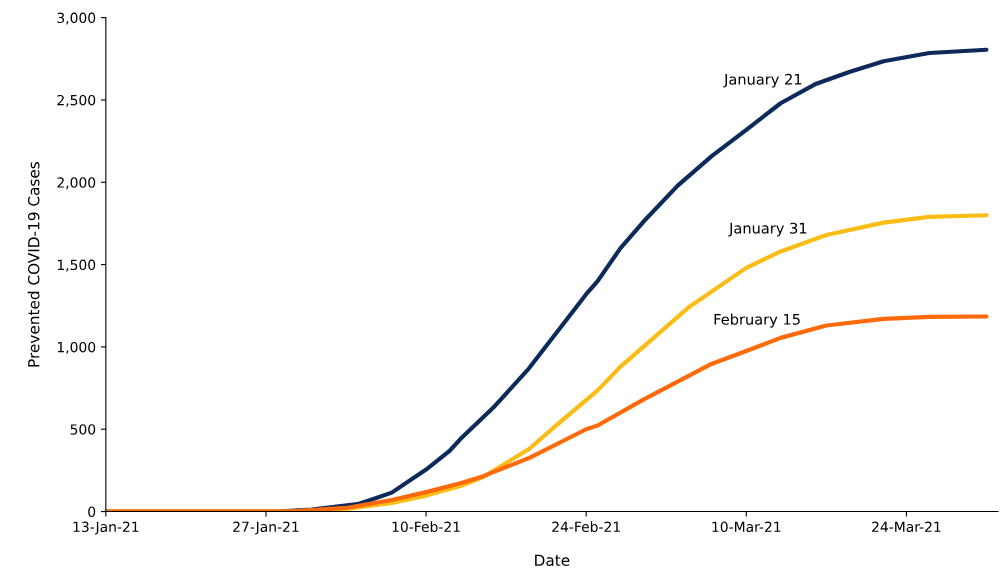 Image resolution: width=1008 pixels, height=588 pixels. I want to click on series-label: February 15, so click(757, 320).